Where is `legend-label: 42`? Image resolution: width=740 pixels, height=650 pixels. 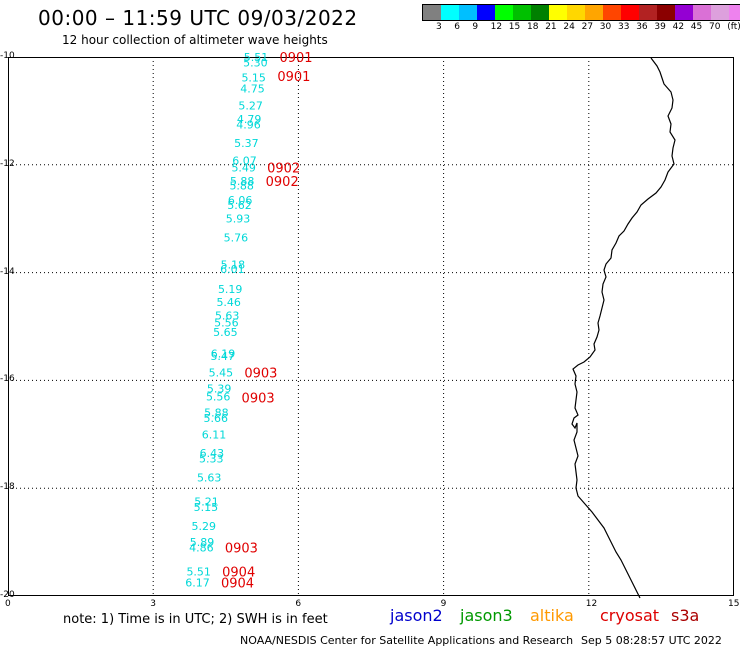
legend-label: 42 is located at coordinates (678, 27).